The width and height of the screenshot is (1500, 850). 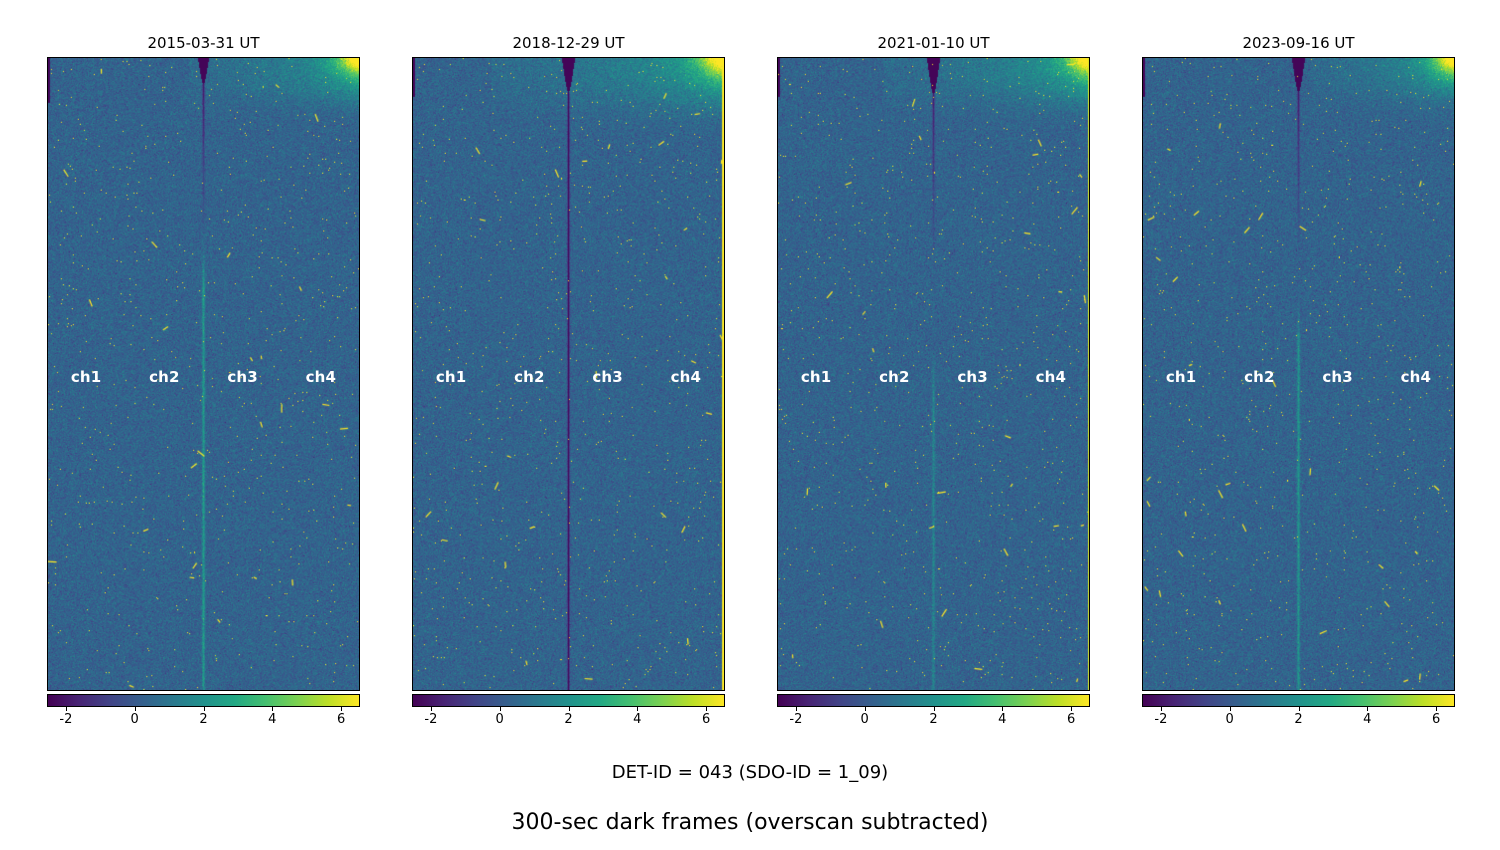 What do you see at coordinates (933, 43) in the screenshot?
I see `panel-title: 2021-01-10 UT` at bounding box center [933, 43].